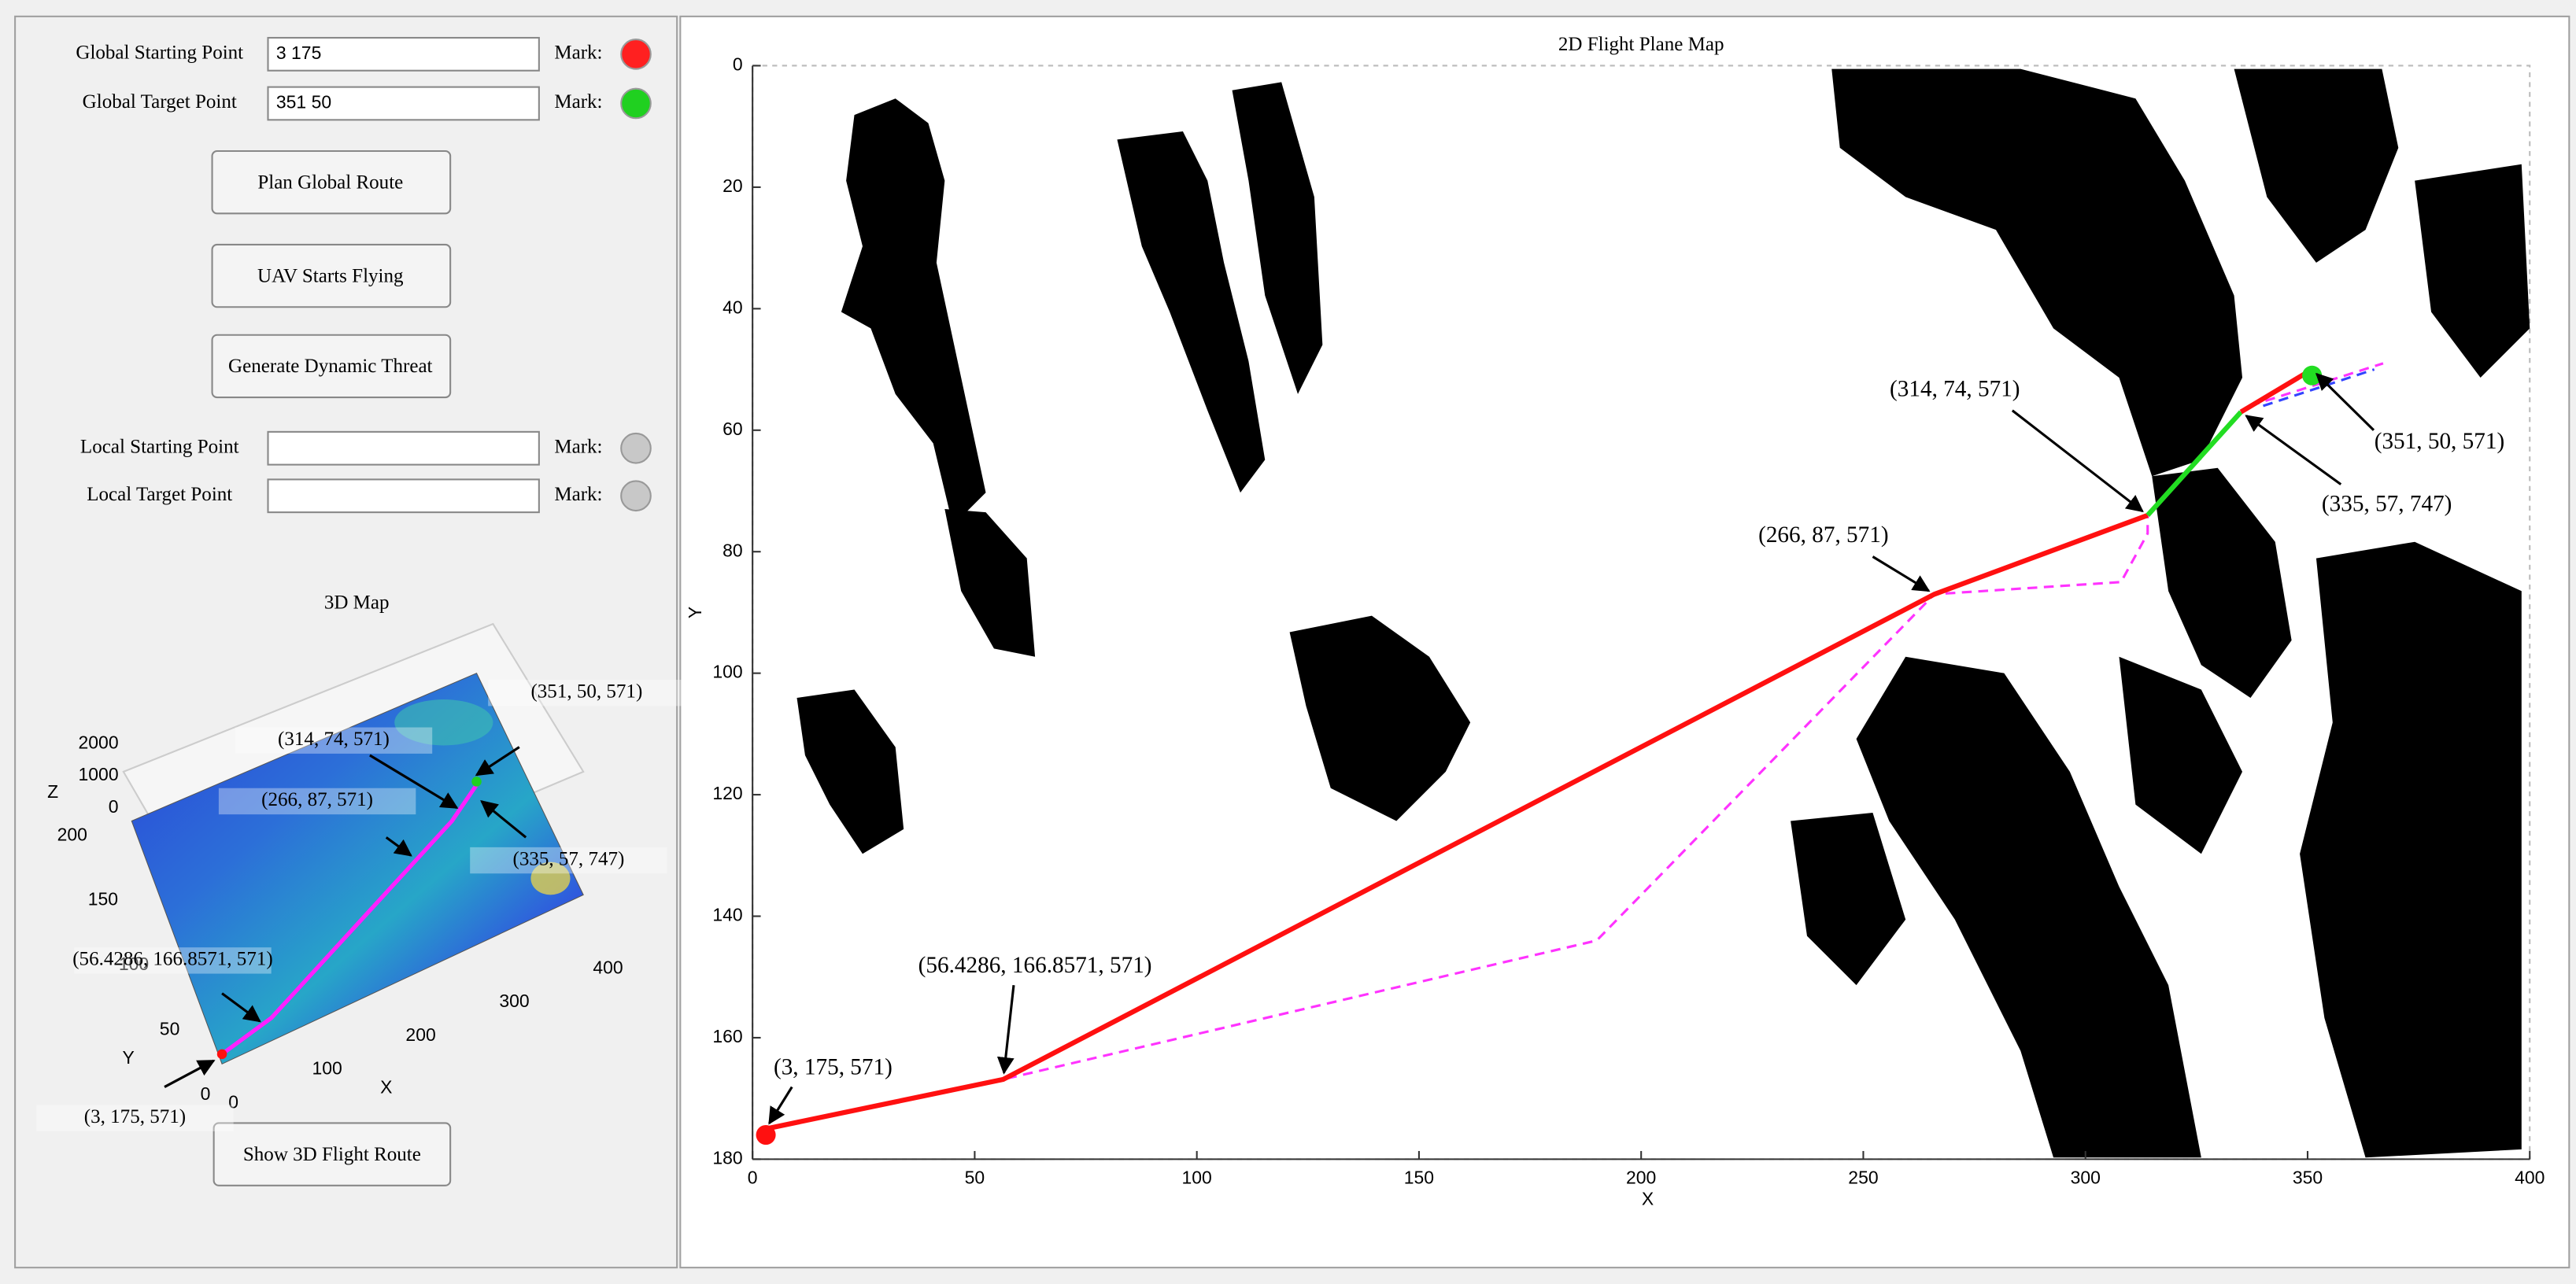 The height and width of the screenshot is (1284, 2576). I want to click on 3d-start, so click(221, 1054).